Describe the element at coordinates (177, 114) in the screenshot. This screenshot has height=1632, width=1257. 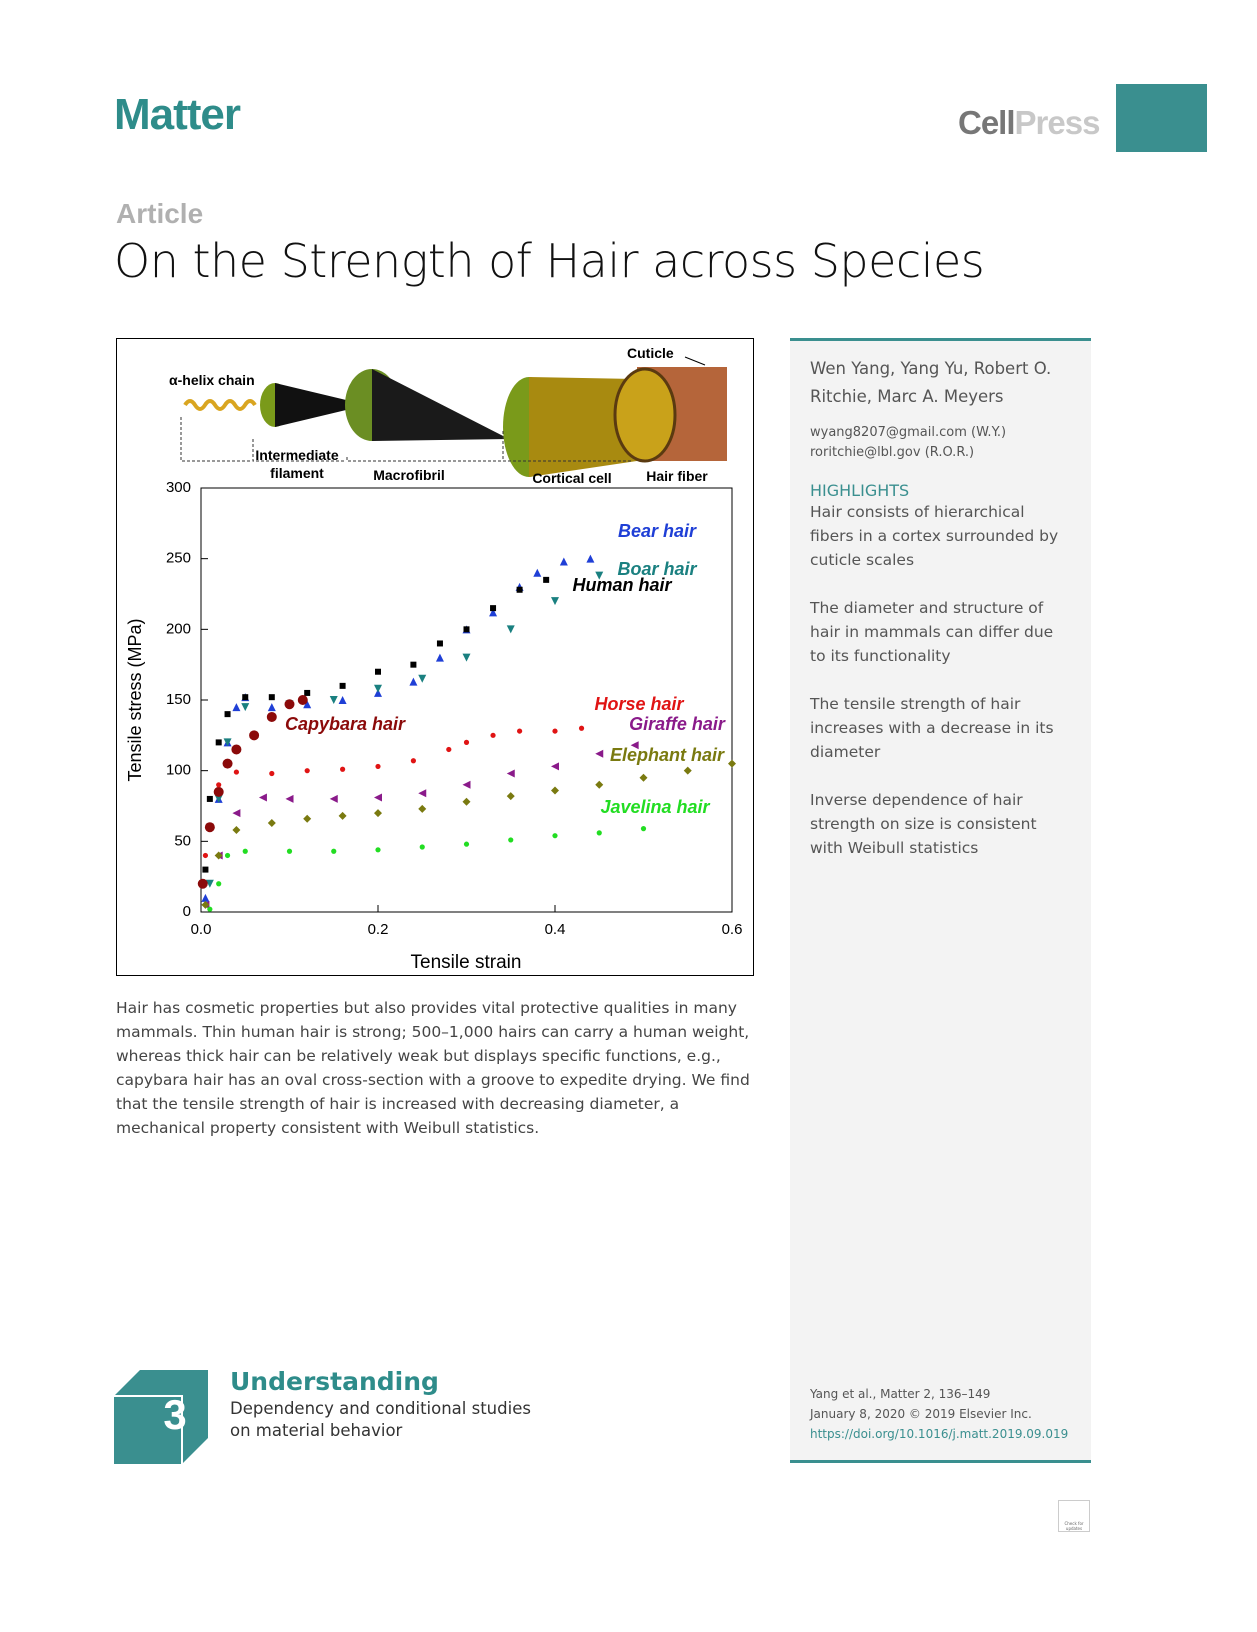
I see `journal-name: Matter` at that location.